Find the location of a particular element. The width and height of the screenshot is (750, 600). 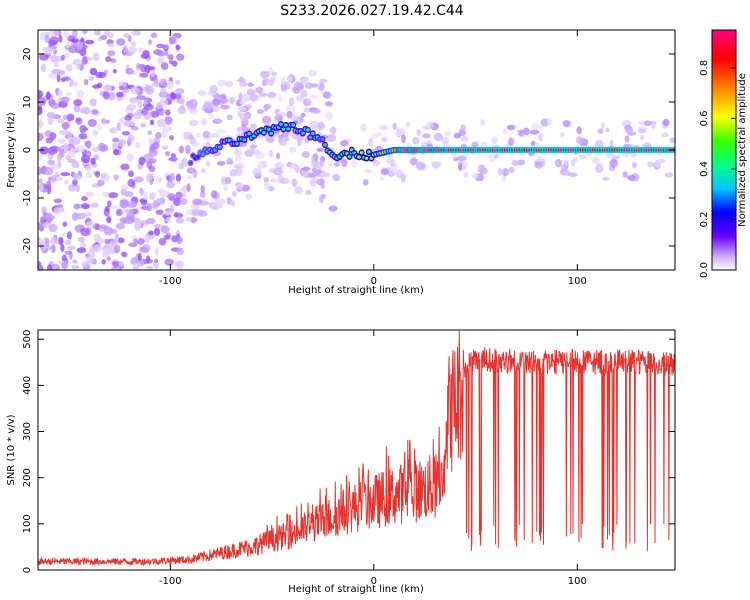

spectrogram-ridge-core is located at coordinates (198, 157).